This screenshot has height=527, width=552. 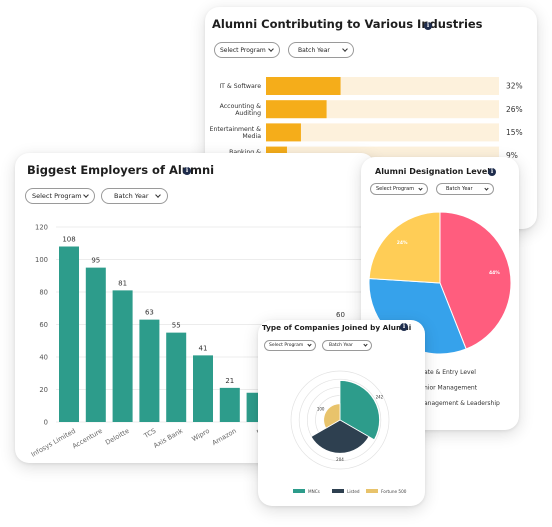 I want to click on designation-title: Alumni Designation Levels, so click(x=435, y=171).